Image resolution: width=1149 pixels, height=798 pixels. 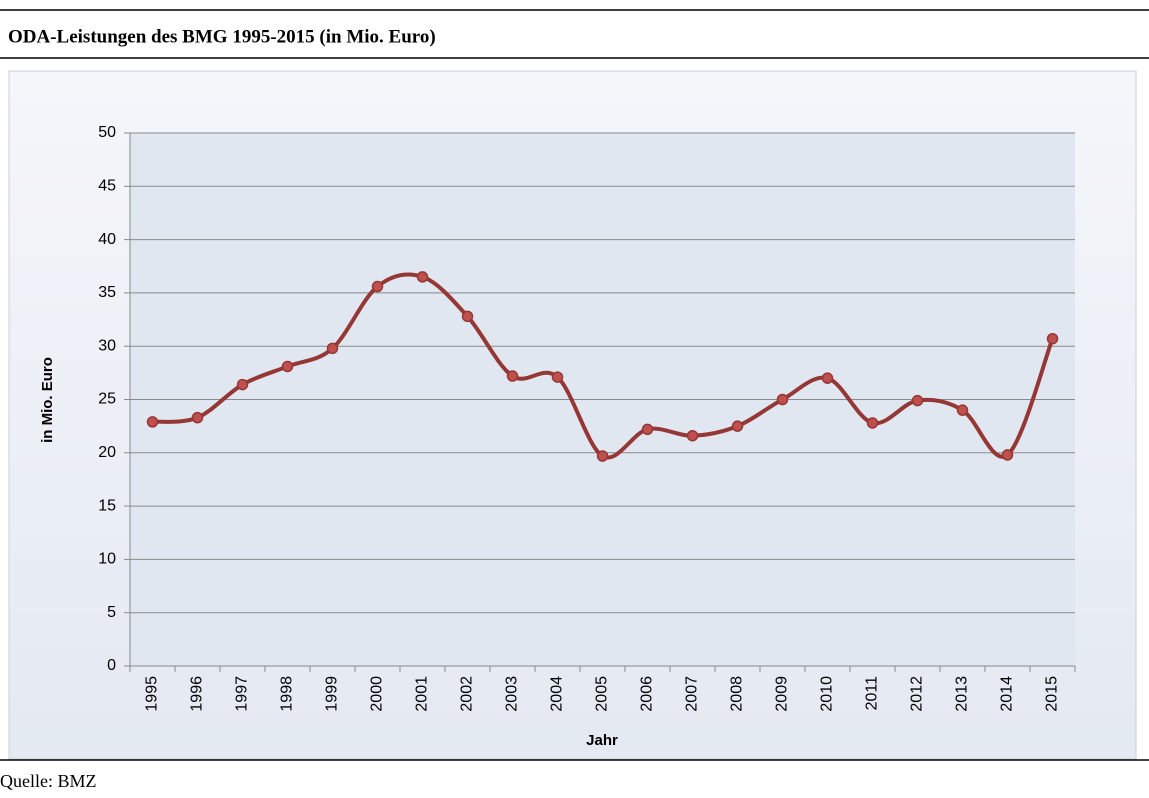 What do you see at coordinates (107, 239) in the screenshot?
I see `y-tick-label: 40` at bounding box center [107, 239].